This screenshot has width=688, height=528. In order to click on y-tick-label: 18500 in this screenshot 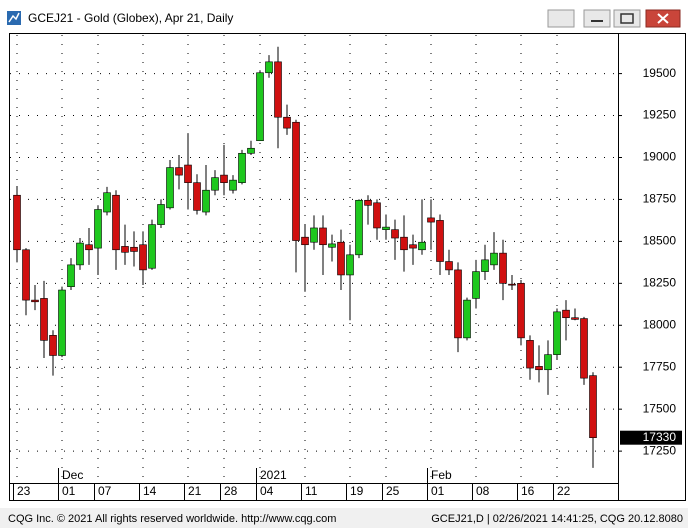, I will do `click(660, 241)`.